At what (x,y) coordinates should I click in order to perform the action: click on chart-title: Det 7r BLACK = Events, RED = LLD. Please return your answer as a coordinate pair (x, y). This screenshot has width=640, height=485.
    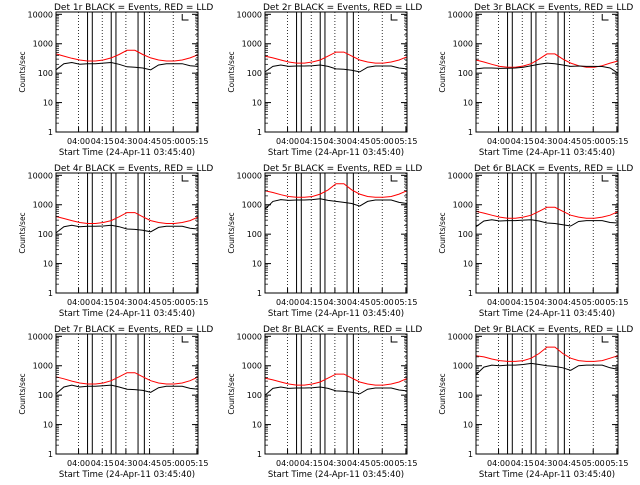
    Looking at the image, I should click on (133, 330).